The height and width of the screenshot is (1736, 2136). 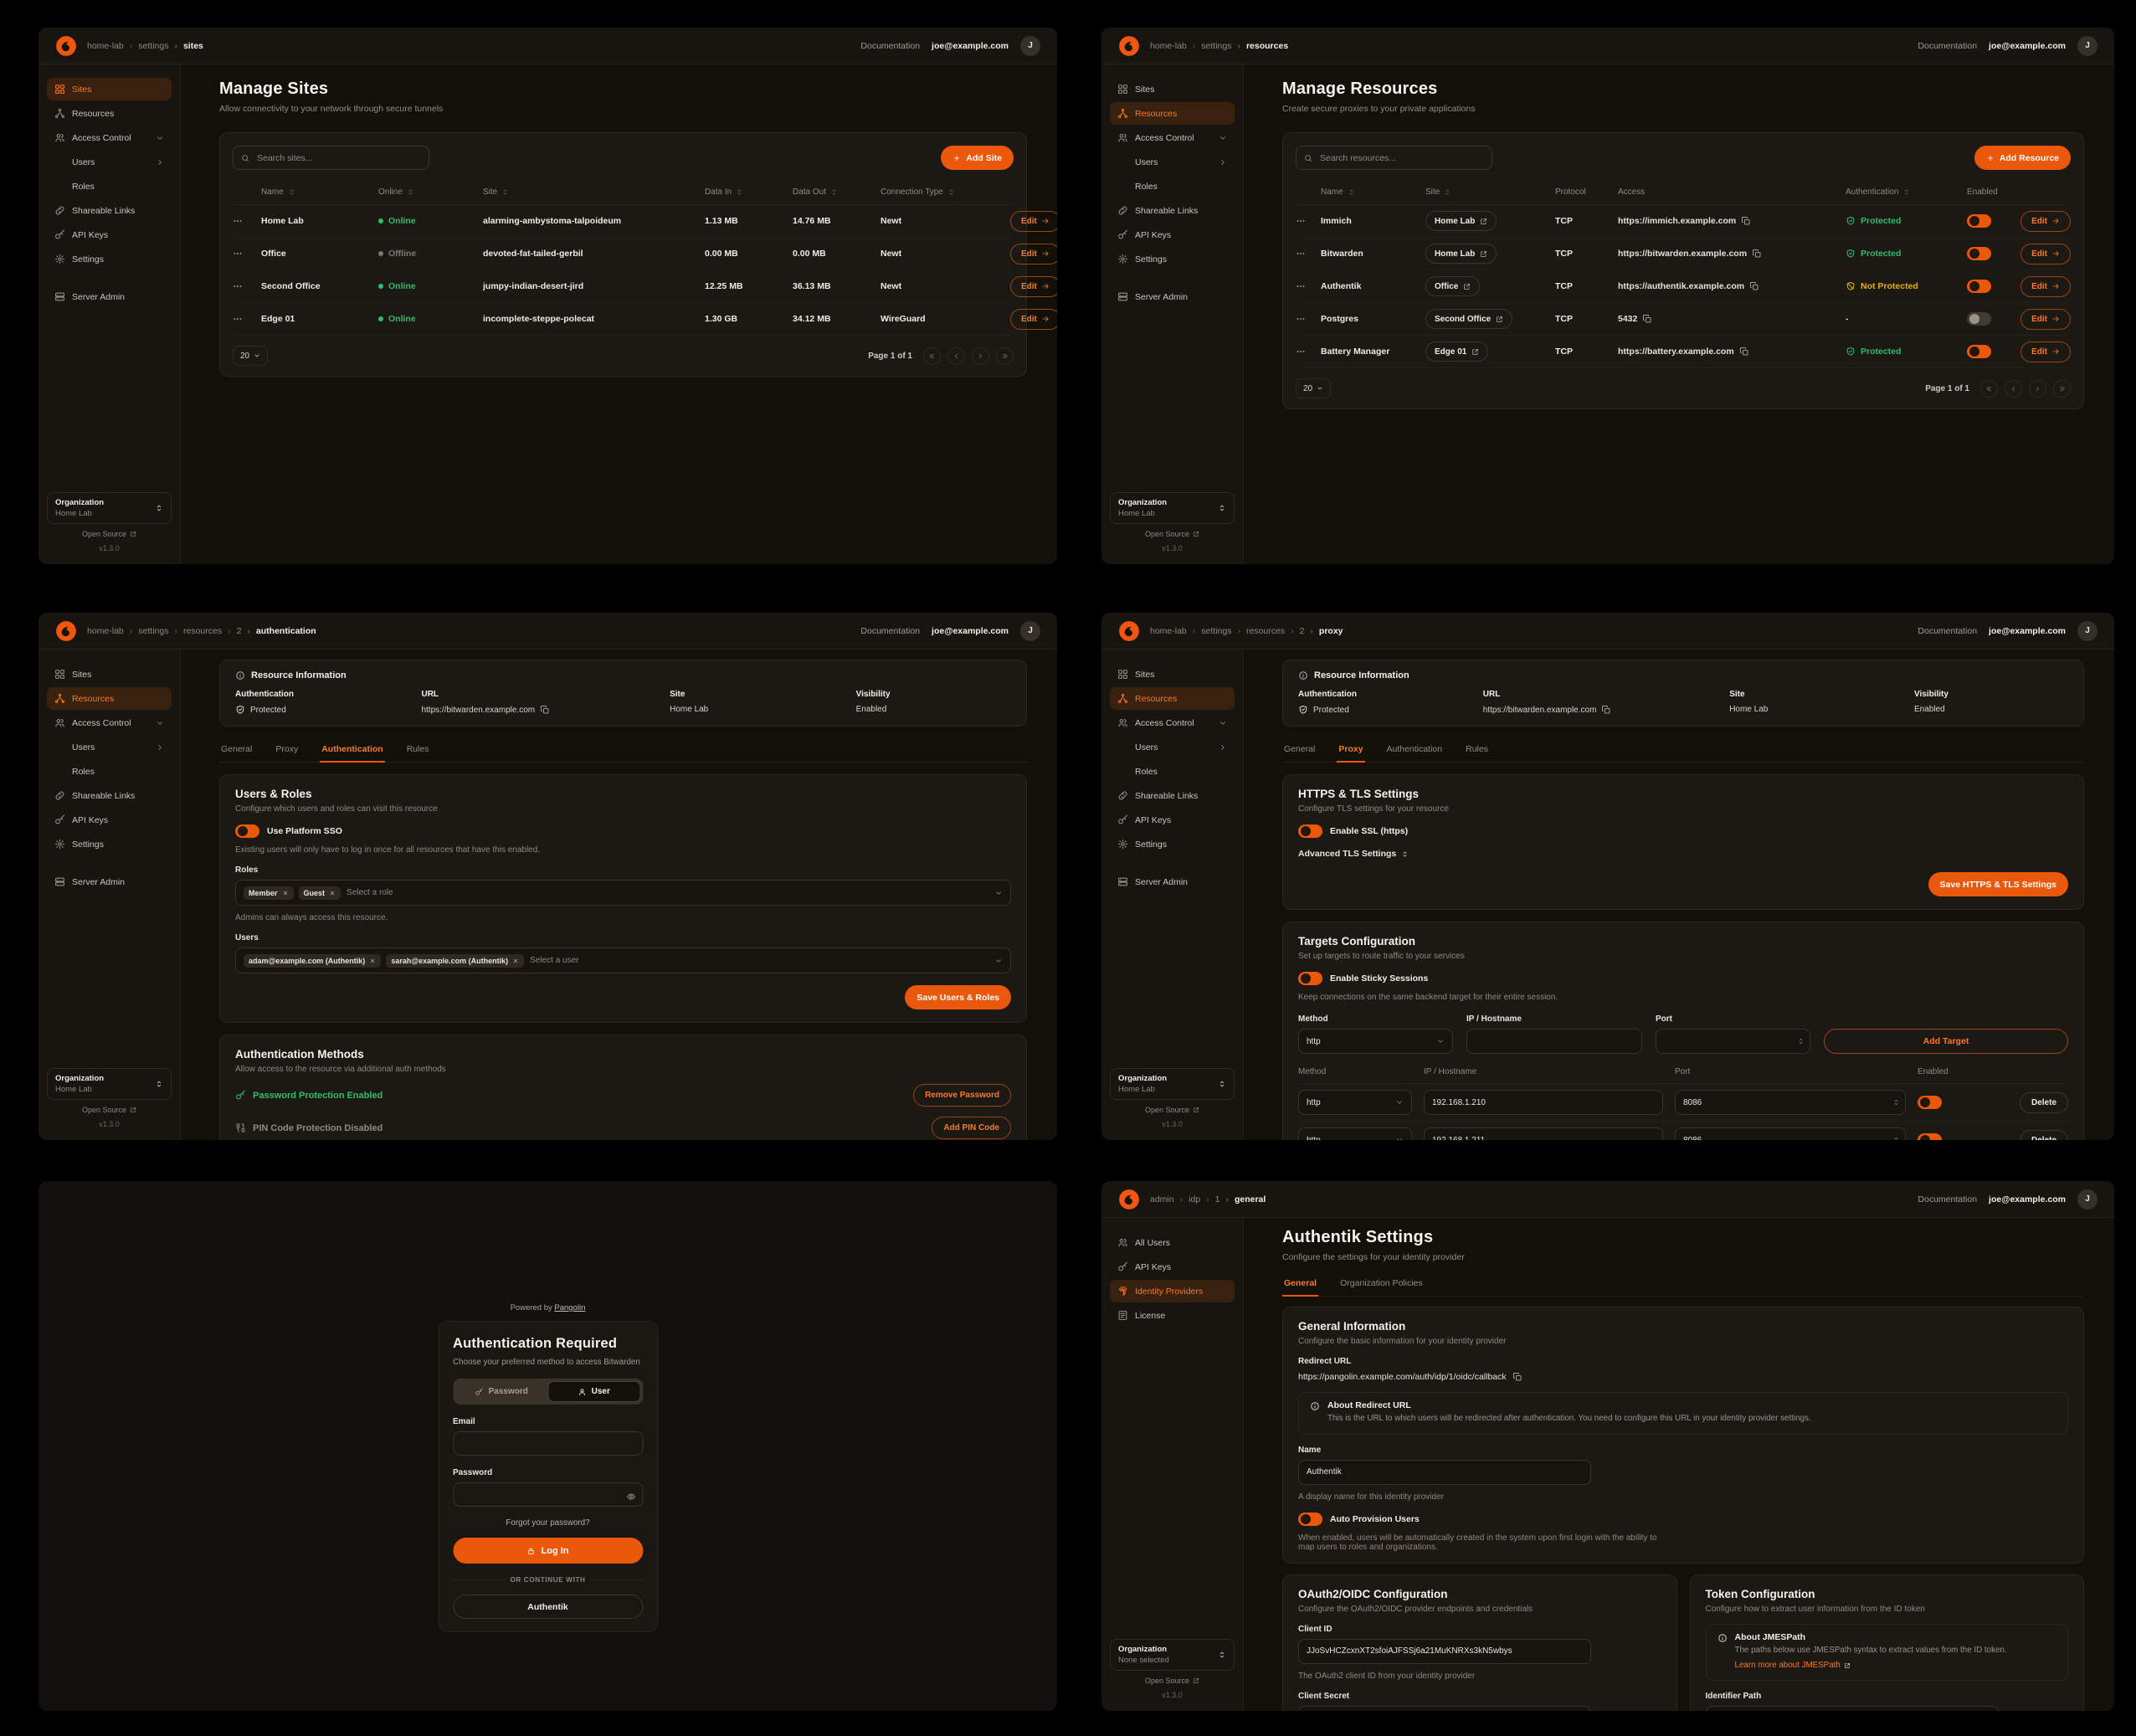 What do you see at coordinates (1490, 192) in the screenshot?
I see `column-header: Site` at bounding box center [1490, 192].